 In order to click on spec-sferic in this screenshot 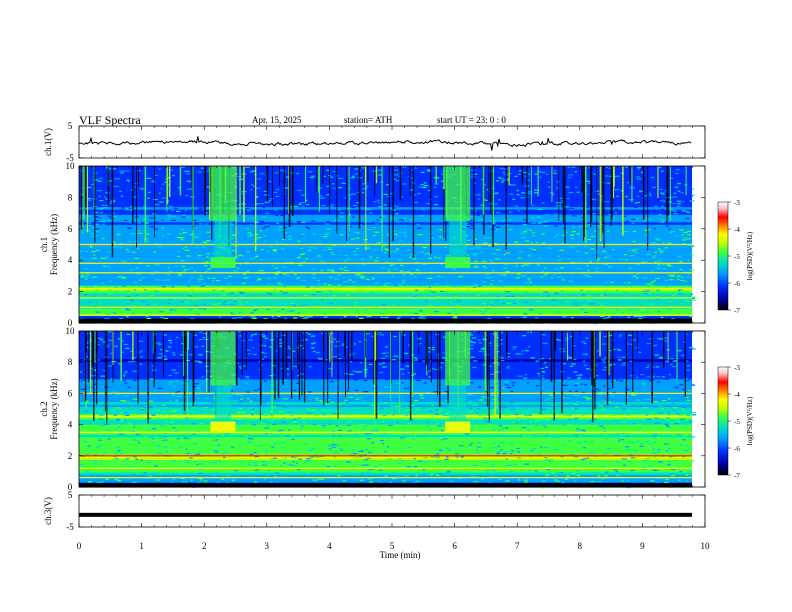, I will do `click(686, 181)`.